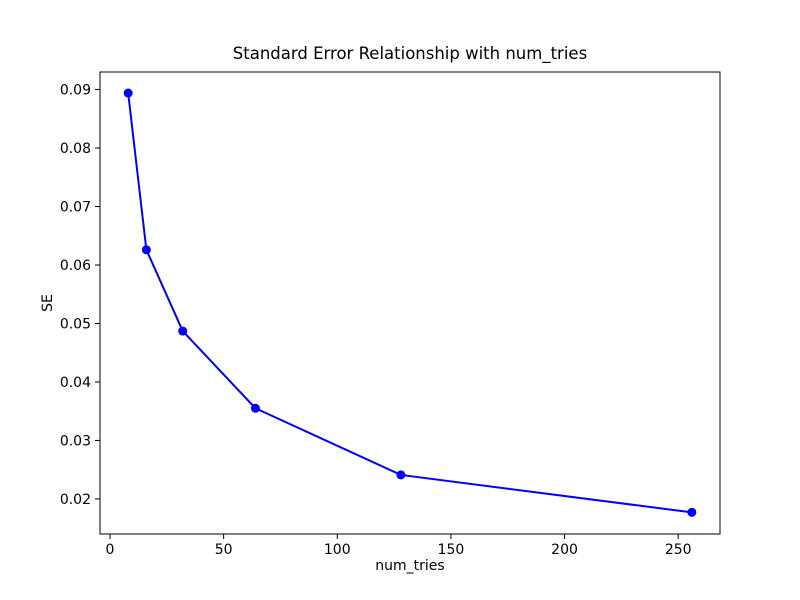 This screenshot has width=800, height=600. What do you see at coordinates (410, 566) in the screenshot?
I see `x-axis-label: num_tries` at bounding box center [410, 566].